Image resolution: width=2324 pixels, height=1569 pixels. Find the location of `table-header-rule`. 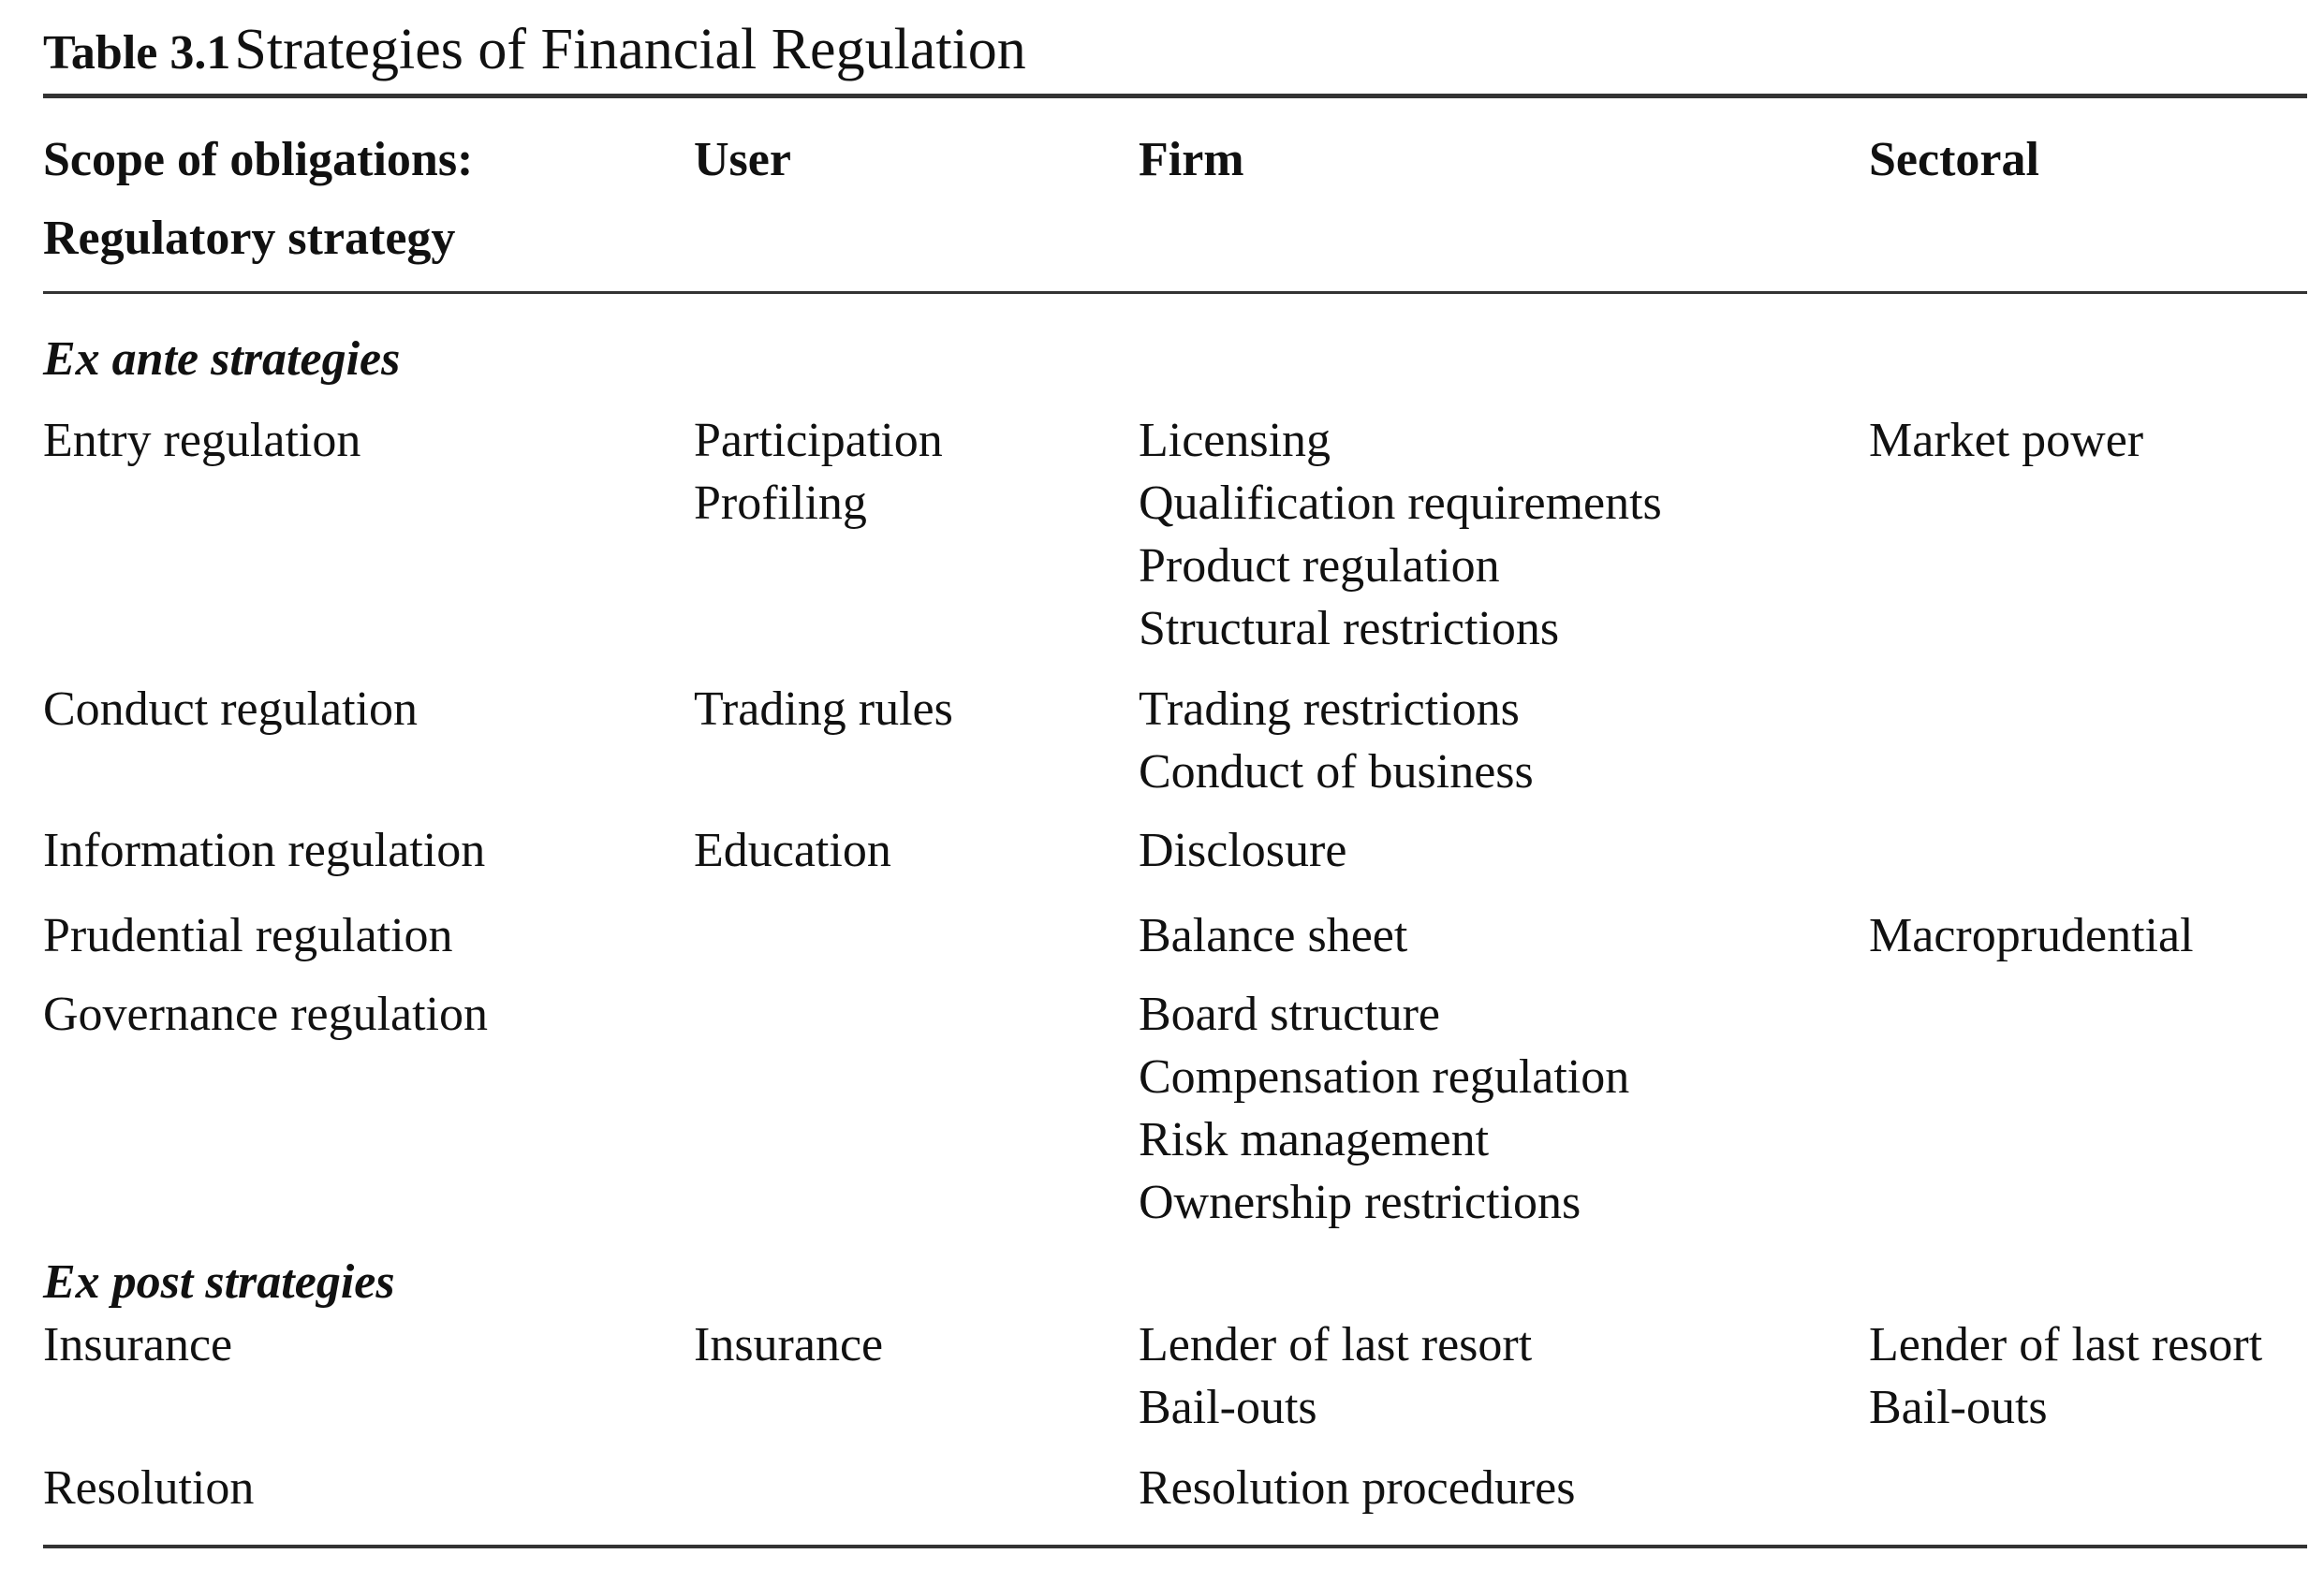

table-header-rule is located at coordinates (1175, 292).